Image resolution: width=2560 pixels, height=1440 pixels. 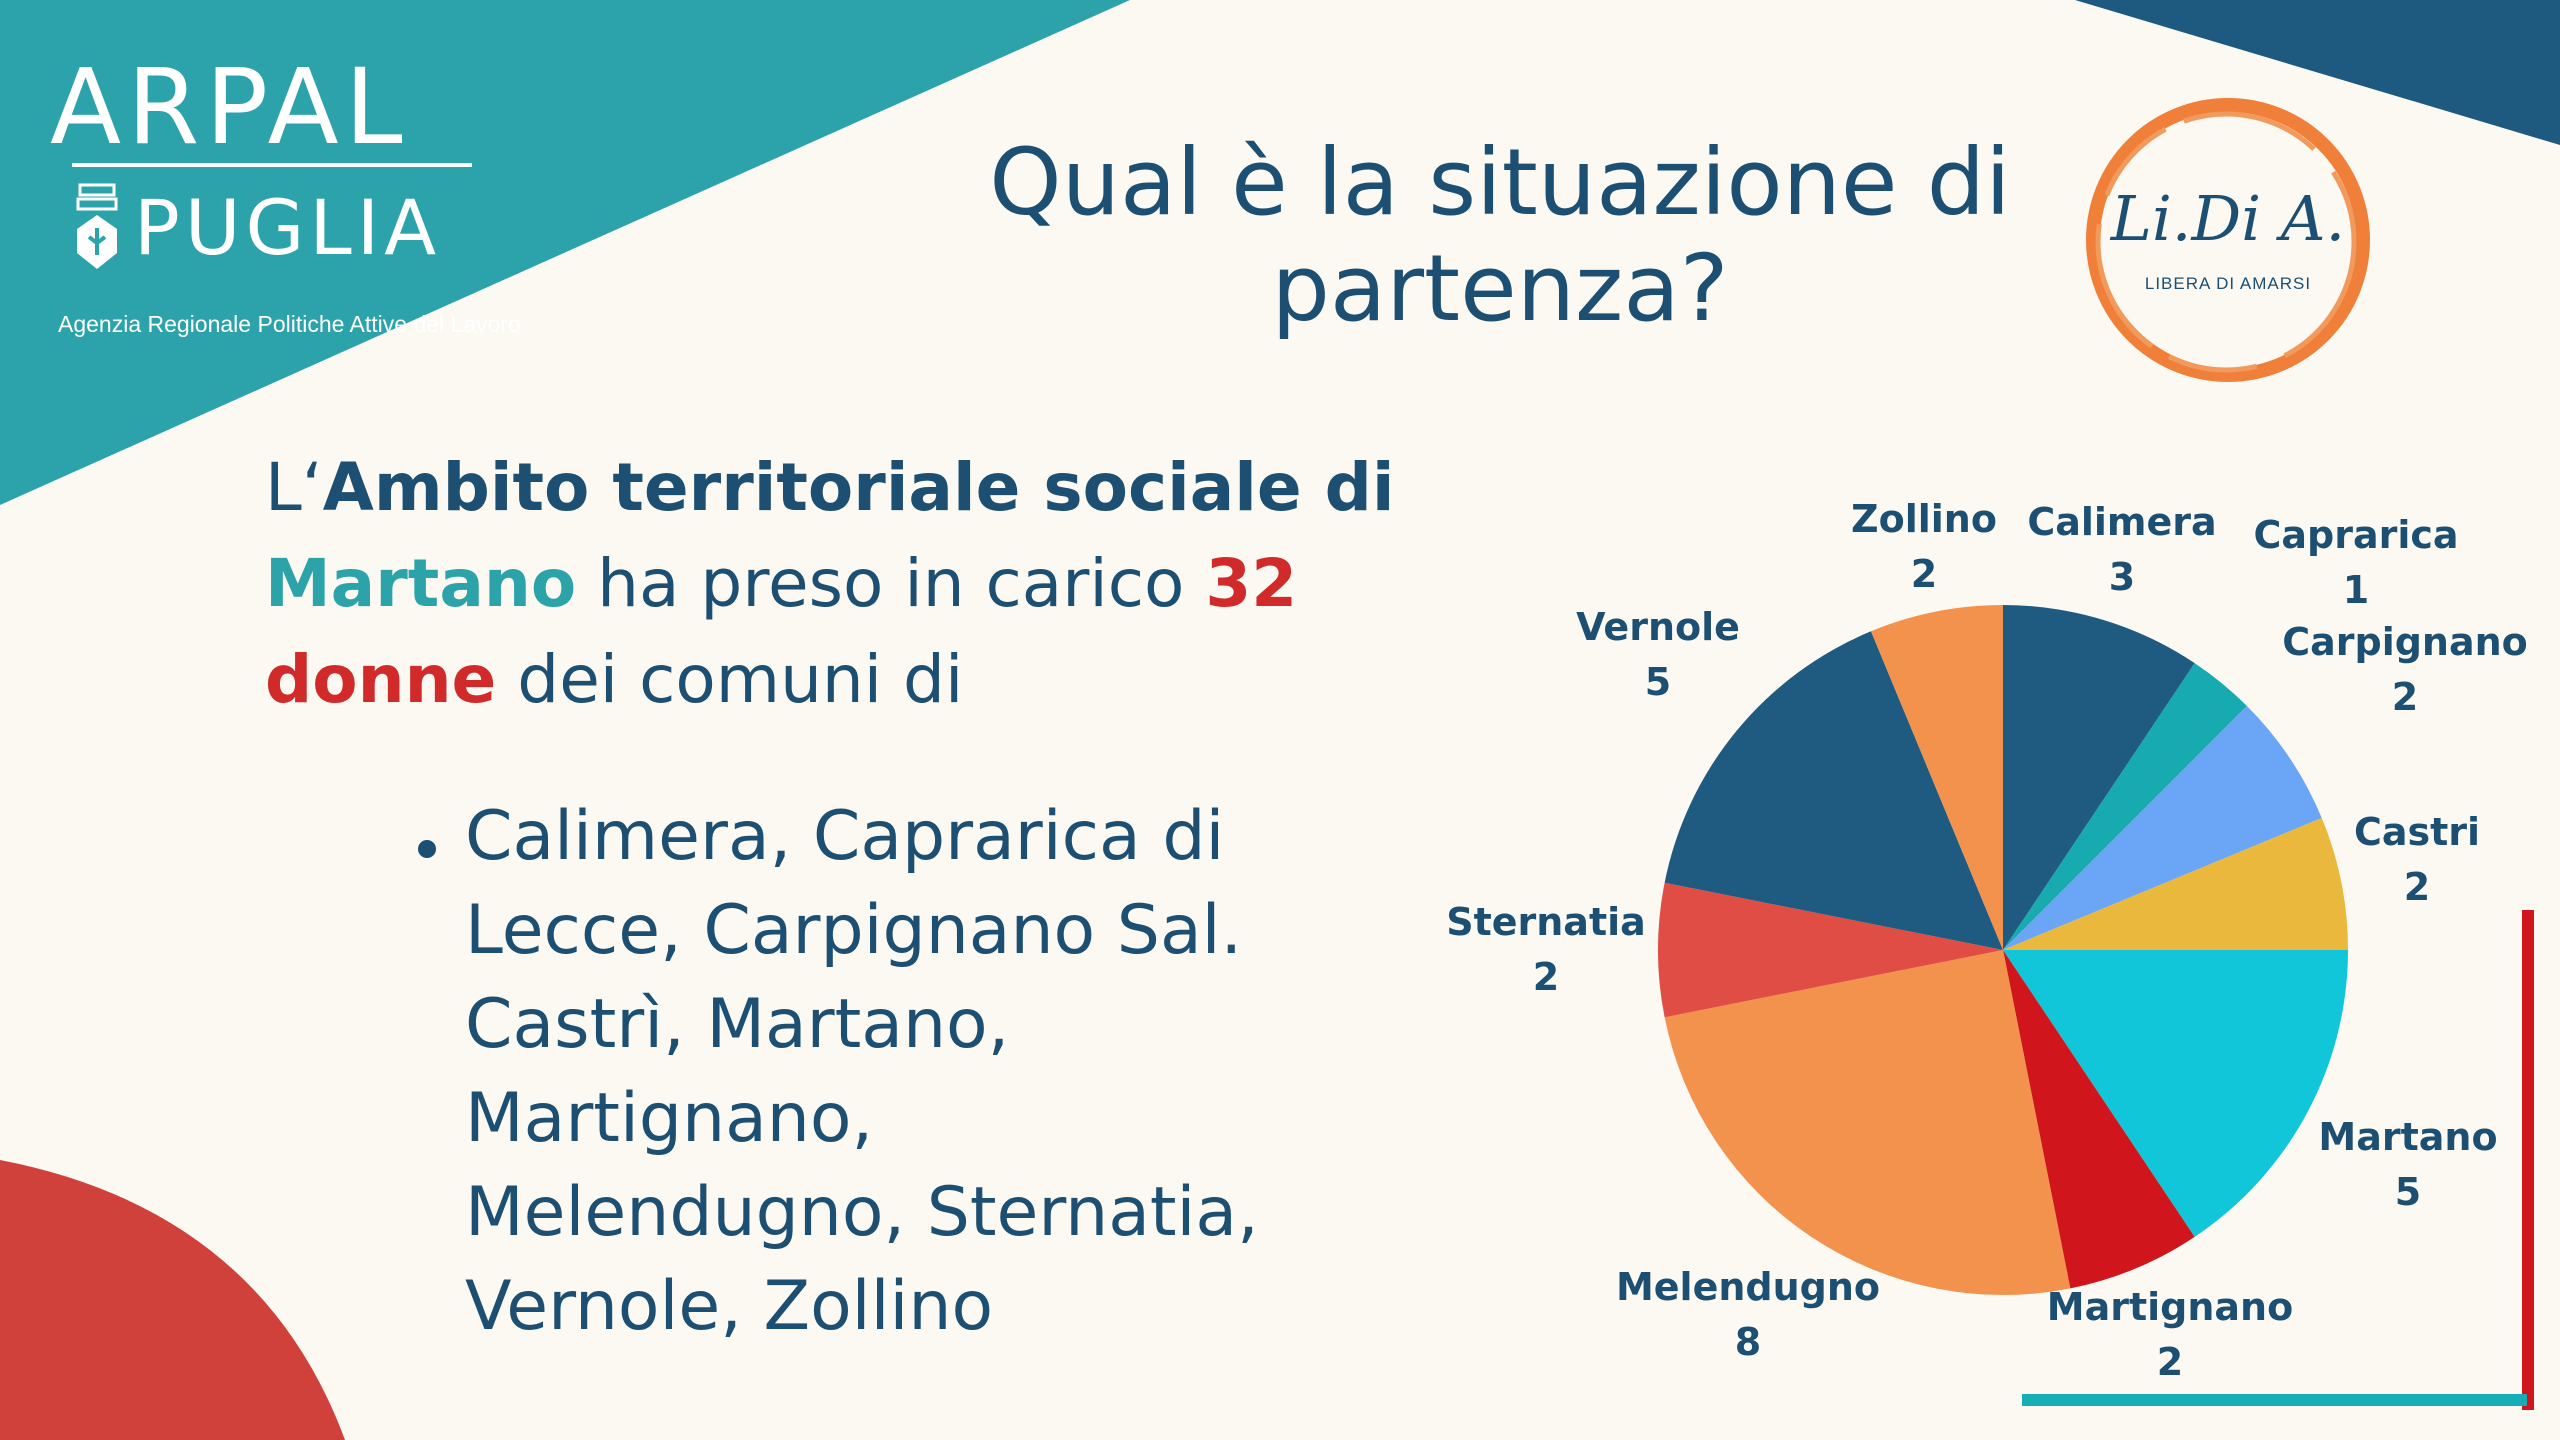 What do you see at coordinates (1748, 1342) in the screenshot?
I see `slice-value-melendugno: 8` at bounding box center [1748, 1342].